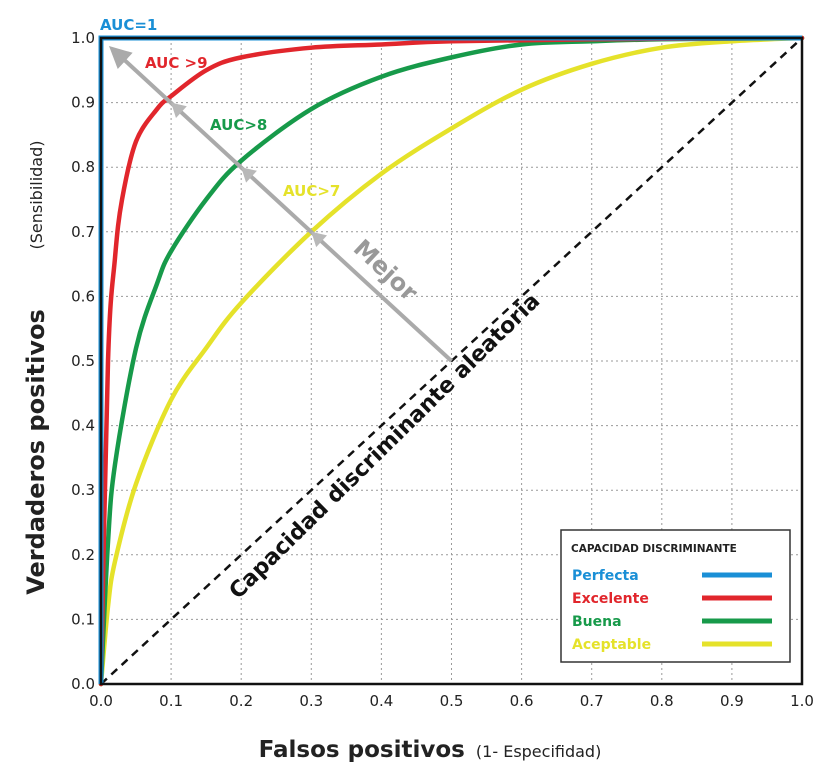 This screenshot has width=820, height=769. Describe the element at coordinates (385, 270) in the screenshot. I see `mejor-label: Mejor` at that location.